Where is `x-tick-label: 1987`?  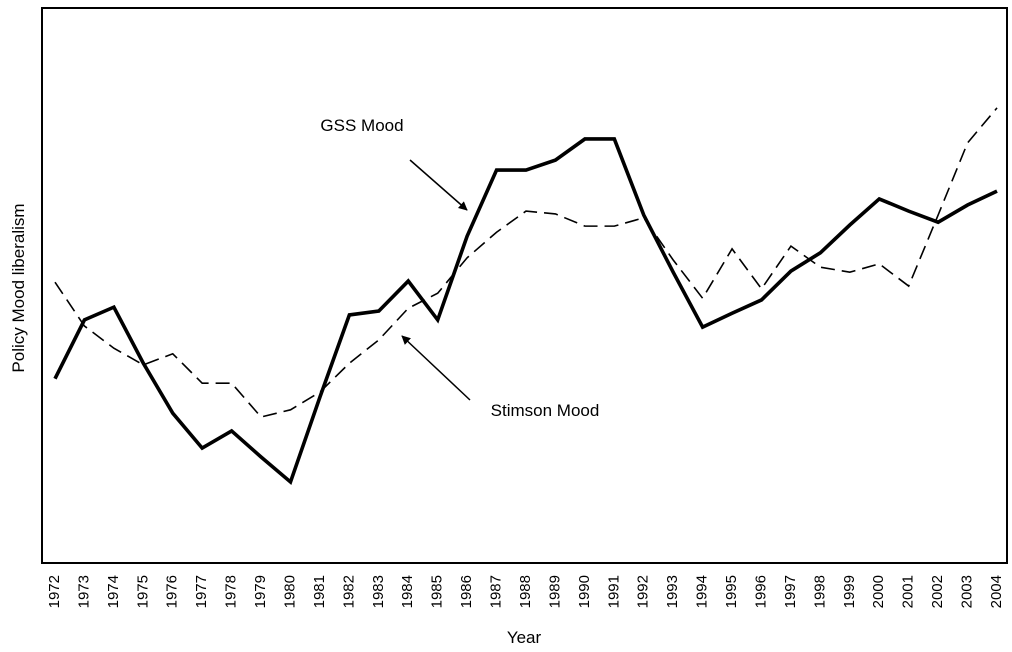 x-tick-label: 1987 is located at coordinates (496, 591).